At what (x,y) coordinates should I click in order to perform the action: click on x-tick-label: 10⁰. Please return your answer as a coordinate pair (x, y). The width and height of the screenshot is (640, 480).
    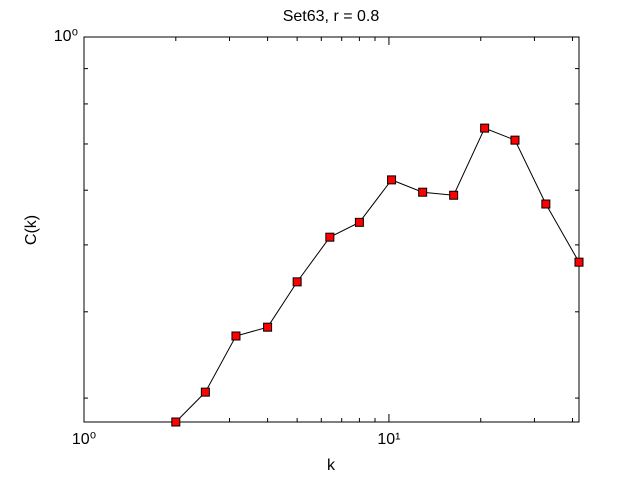
    Looking at the image, I should click on (84, 439).